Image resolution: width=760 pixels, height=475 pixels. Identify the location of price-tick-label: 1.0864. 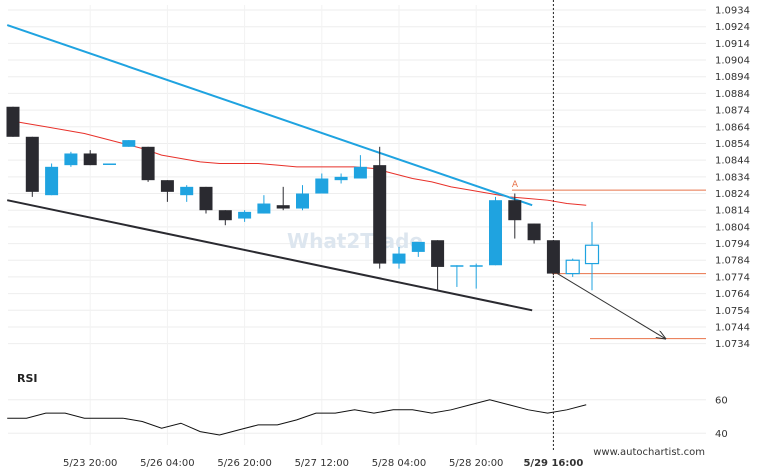
(732, 127).